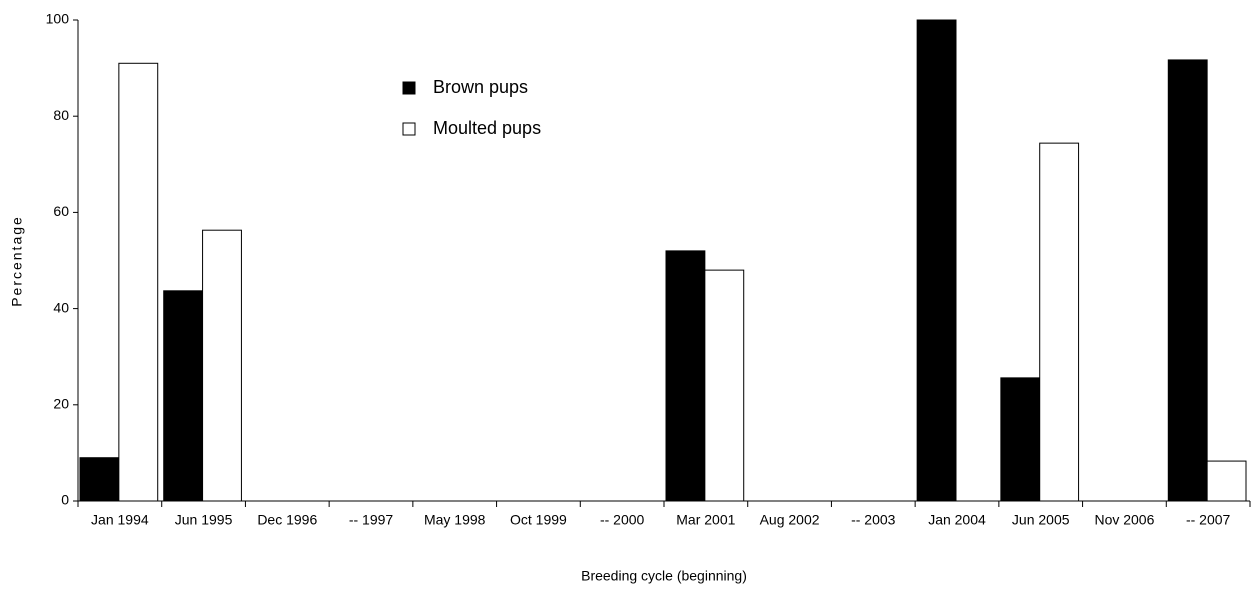  What do you see at coordinates (480, 87) in the screenshot?
I see `legend-label: Brown pups` at bounding box center [480, 87].